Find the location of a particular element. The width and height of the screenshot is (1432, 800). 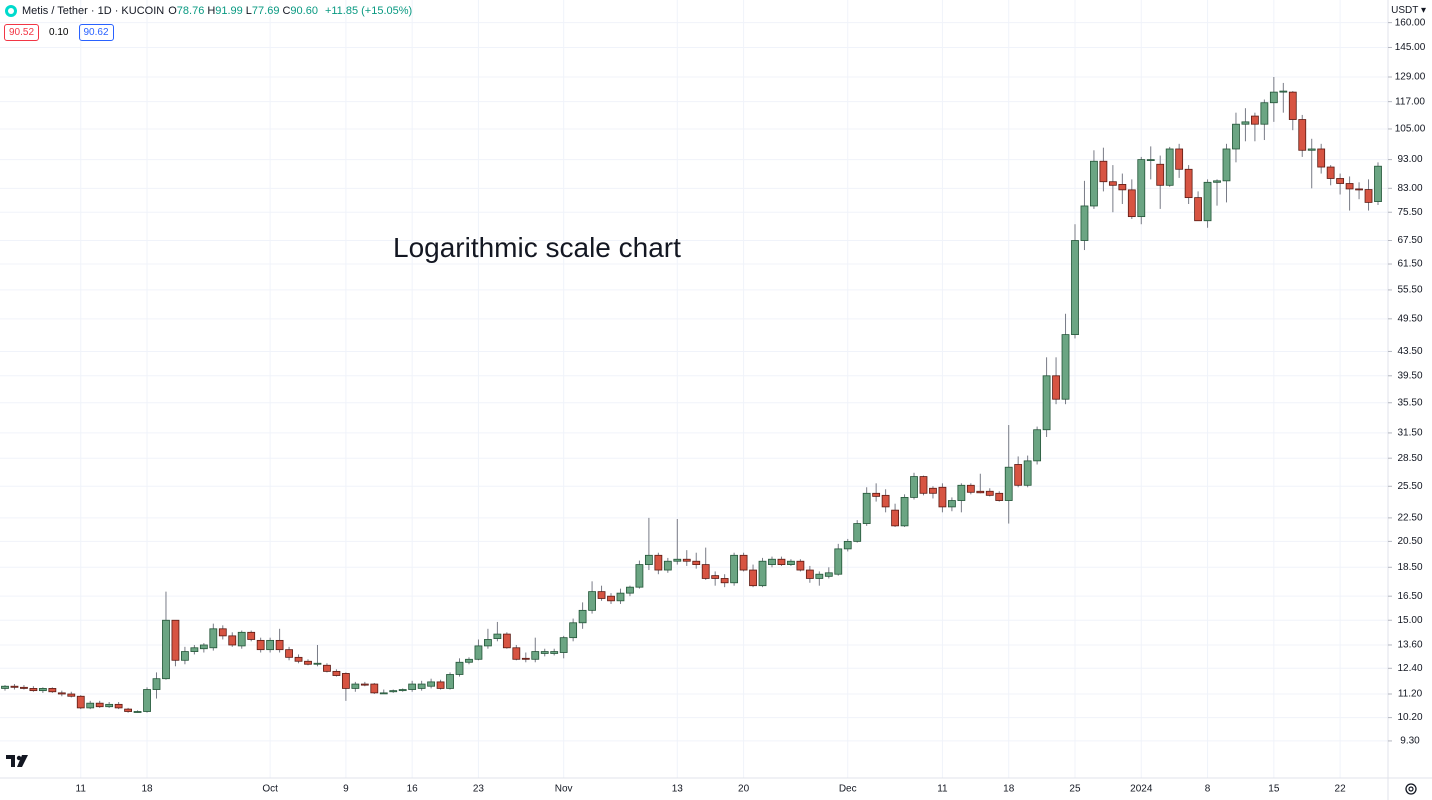

y-tick-label: 75.50 is located at coordinates (1409, 212).